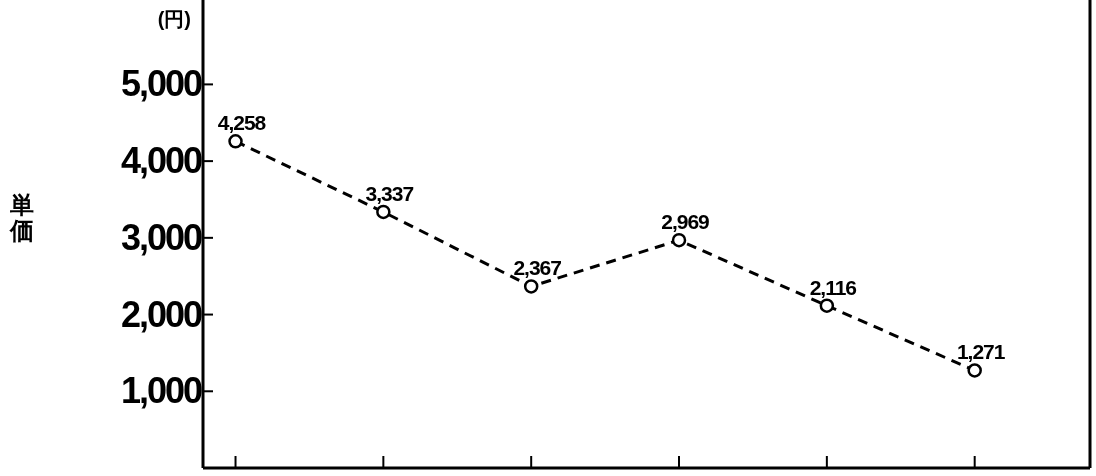 This screenshot has height=476, width=1096. I want to click on text: 3,337, so click(389, 193).